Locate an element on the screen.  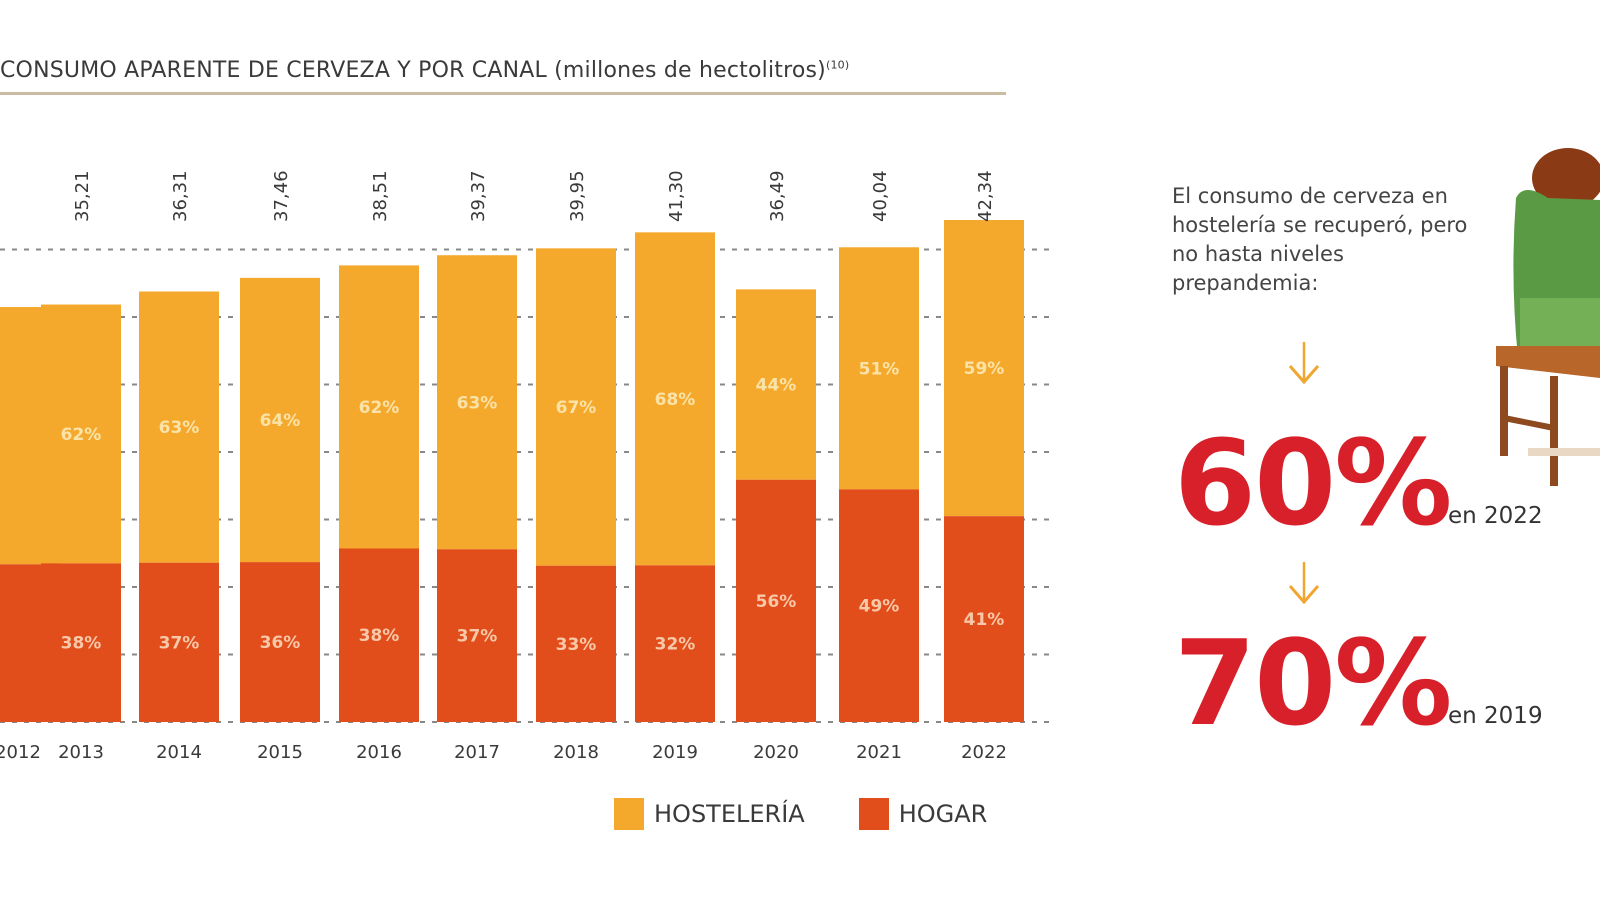
x-tick-2020: 2020 is located at coordinates (776, 752).